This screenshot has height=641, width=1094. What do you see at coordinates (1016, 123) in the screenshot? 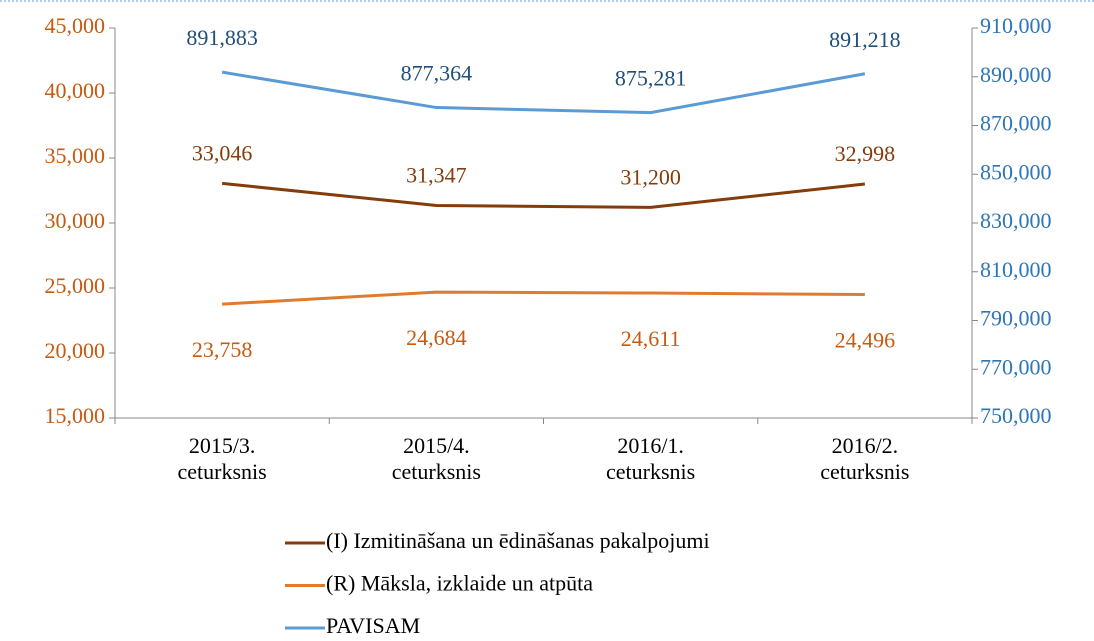
I see `y2-tick-label: 870,000` at bounding box center [1016, 123].